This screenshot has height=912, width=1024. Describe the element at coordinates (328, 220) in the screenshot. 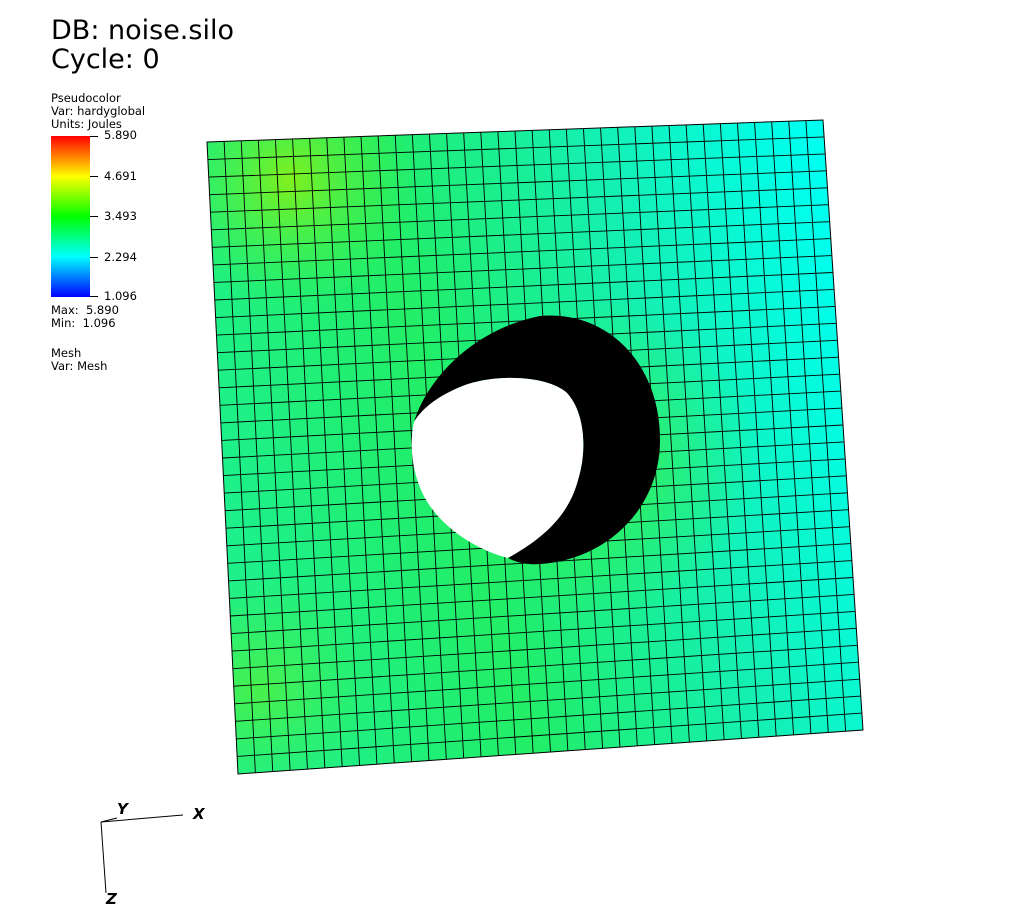

I see `surface-glow-top-left` at that location.